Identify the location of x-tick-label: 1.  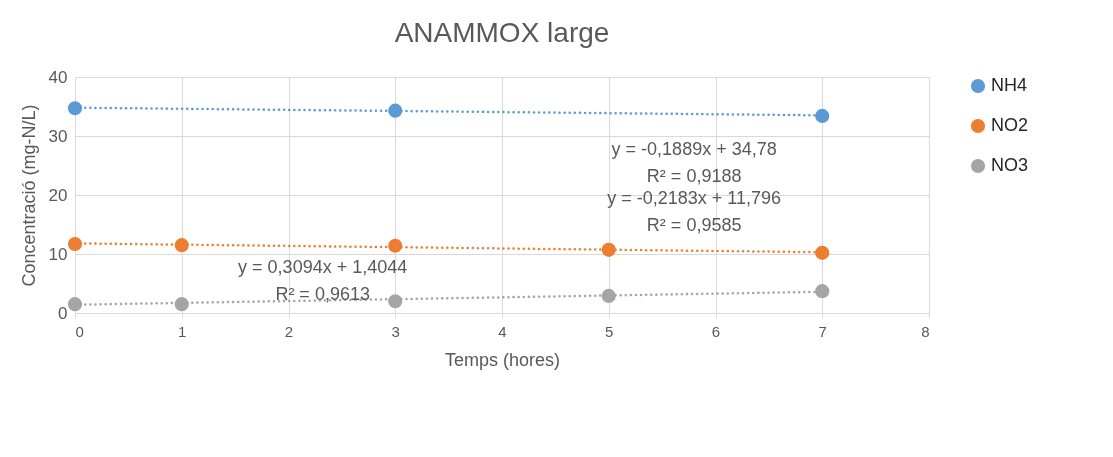
(182, 331).